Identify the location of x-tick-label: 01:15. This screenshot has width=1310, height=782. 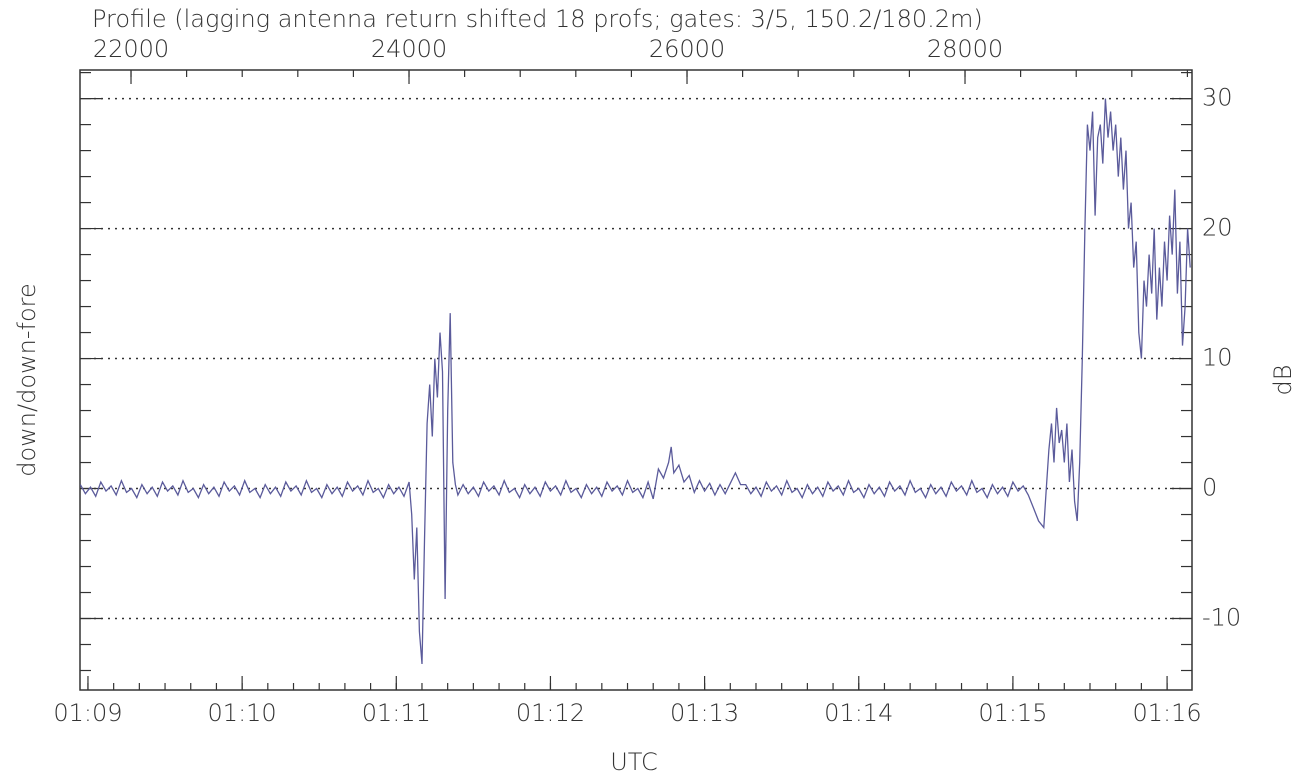
(1012, 713).